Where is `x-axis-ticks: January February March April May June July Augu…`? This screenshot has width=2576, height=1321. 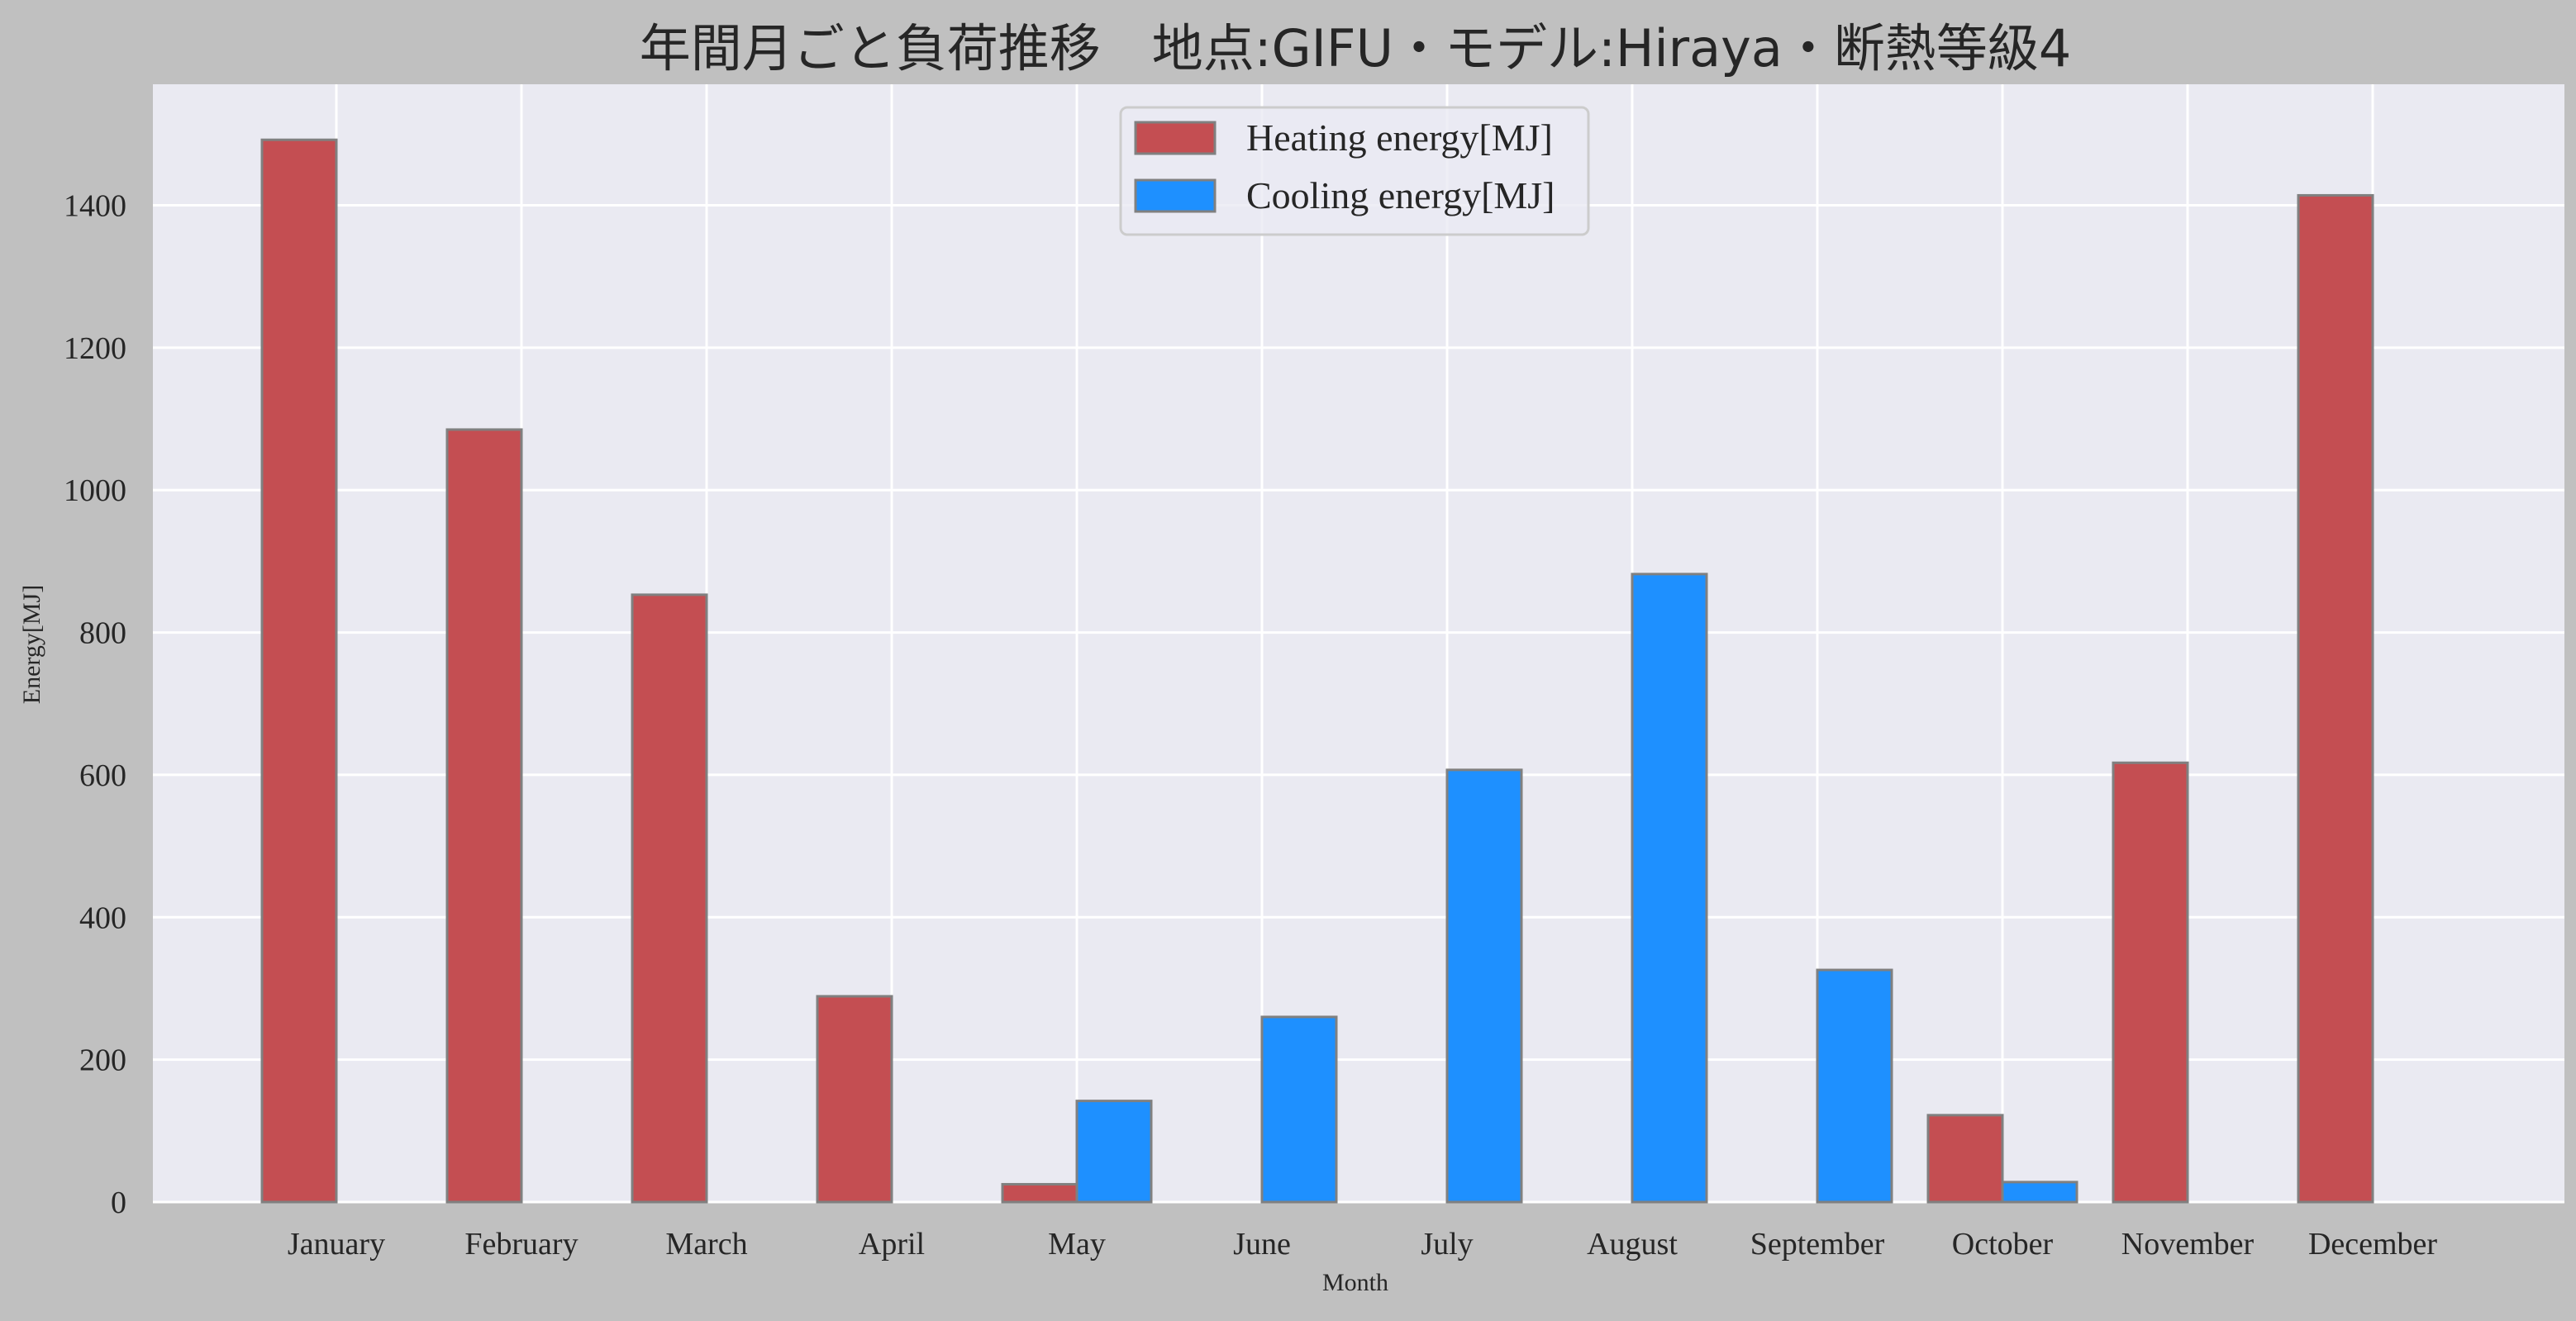 x-axis-ticks: January February March April May June July Augu… is located at coordinates (1362, 1244).